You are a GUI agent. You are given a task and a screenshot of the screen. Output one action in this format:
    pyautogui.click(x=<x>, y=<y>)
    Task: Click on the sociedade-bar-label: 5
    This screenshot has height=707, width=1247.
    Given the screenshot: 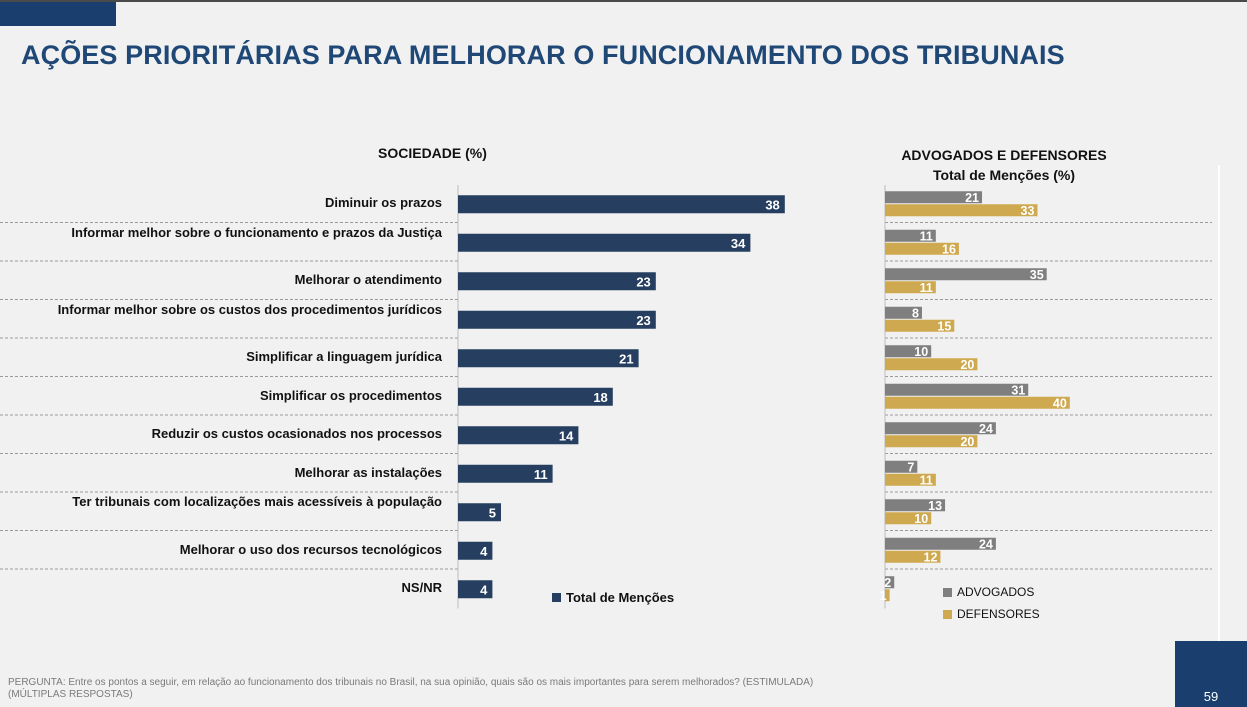 What is the action you would take?
    pyautogui.click(x=492, y=512)
    